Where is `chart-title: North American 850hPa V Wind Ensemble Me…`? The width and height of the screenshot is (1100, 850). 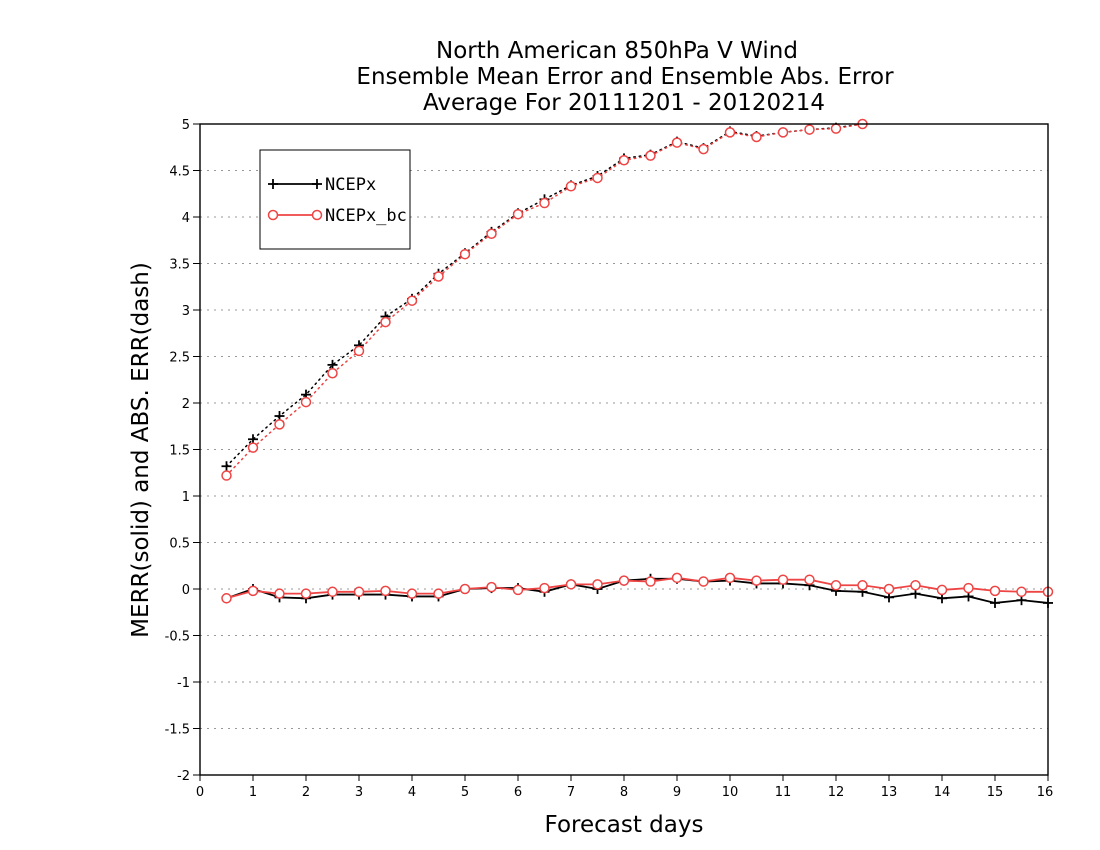 chart-title: North American 850hPa V Wind Ensemble Me… is located at coordinates (625, 77).